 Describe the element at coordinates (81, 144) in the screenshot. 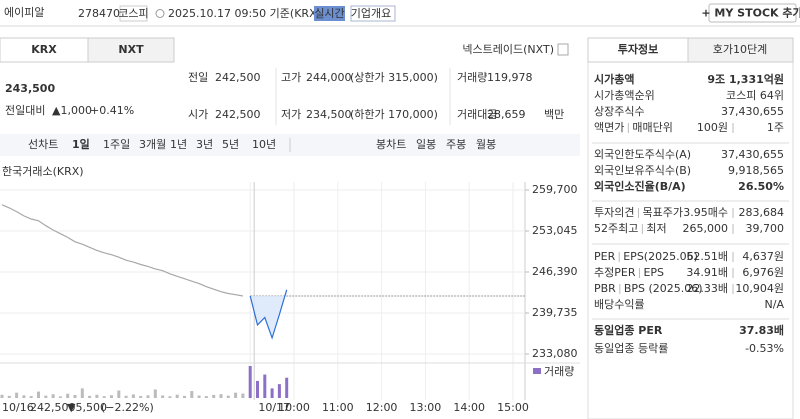

I see `period-option: 1일` at that location.